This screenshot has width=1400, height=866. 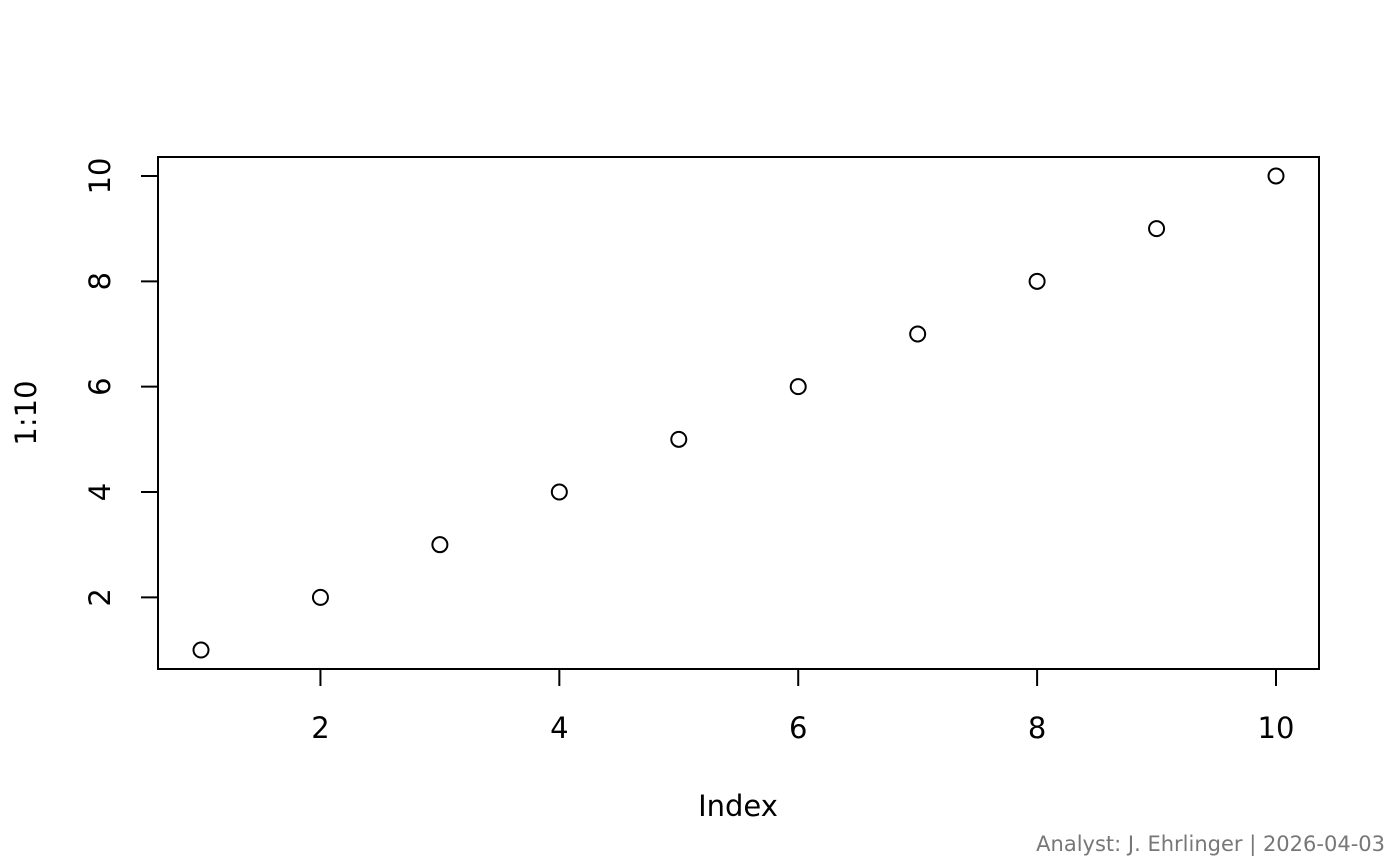 What do you see at coordinates (100, 597) in the screenshot?
I see `y-tick-label: 2` at bounding box center [100, 597].